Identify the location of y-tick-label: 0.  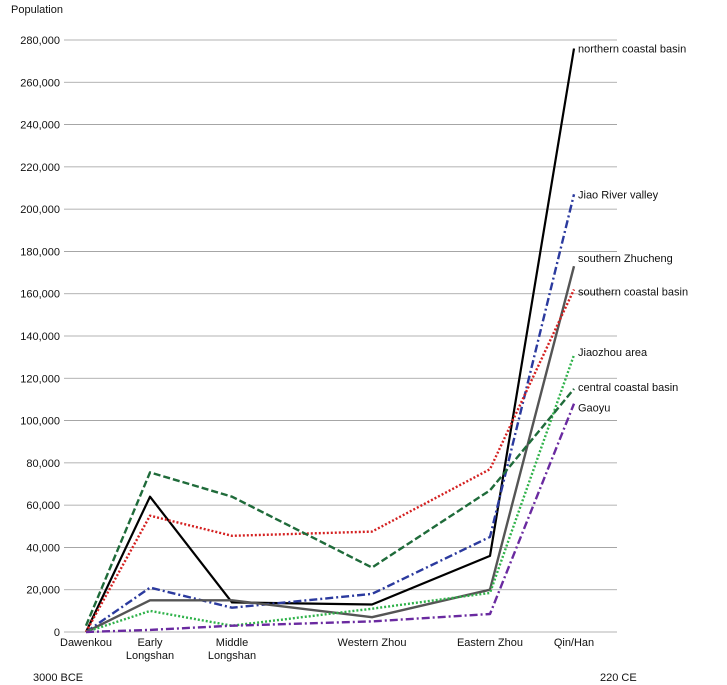
(57, 633).